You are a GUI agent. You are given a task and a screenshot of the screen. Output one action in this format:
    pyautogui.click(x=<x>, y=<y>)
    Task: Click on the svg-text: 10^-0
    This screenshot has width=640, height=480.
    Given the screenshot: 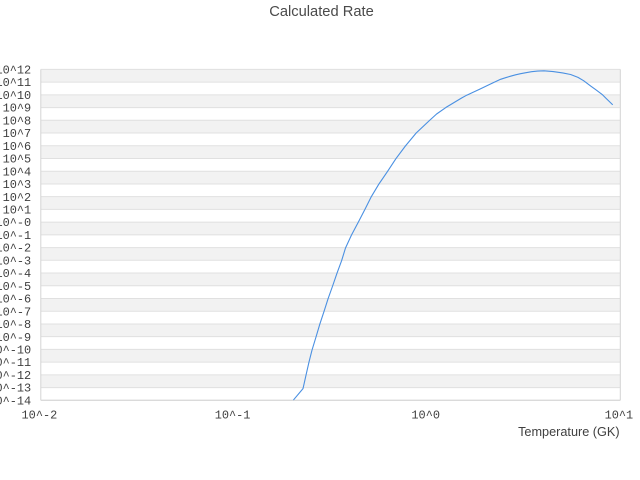 What is the action you would take?
    pyautogui.click(x=15, y=223)
    